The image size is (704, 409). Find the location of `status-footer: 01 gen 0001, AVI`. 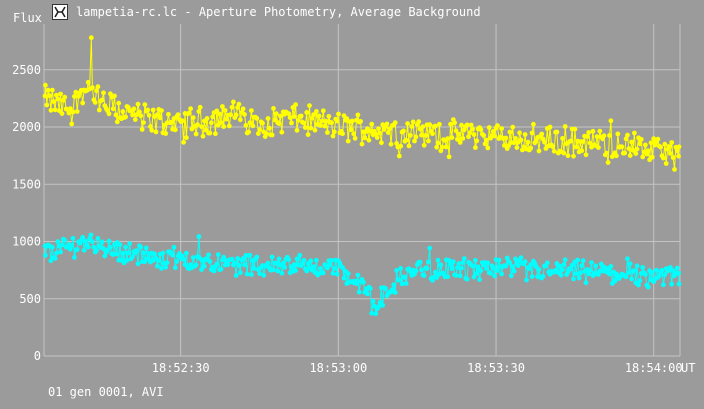

status-footer: 01 gen 0001, AVI is located at coordinates (106, 392).